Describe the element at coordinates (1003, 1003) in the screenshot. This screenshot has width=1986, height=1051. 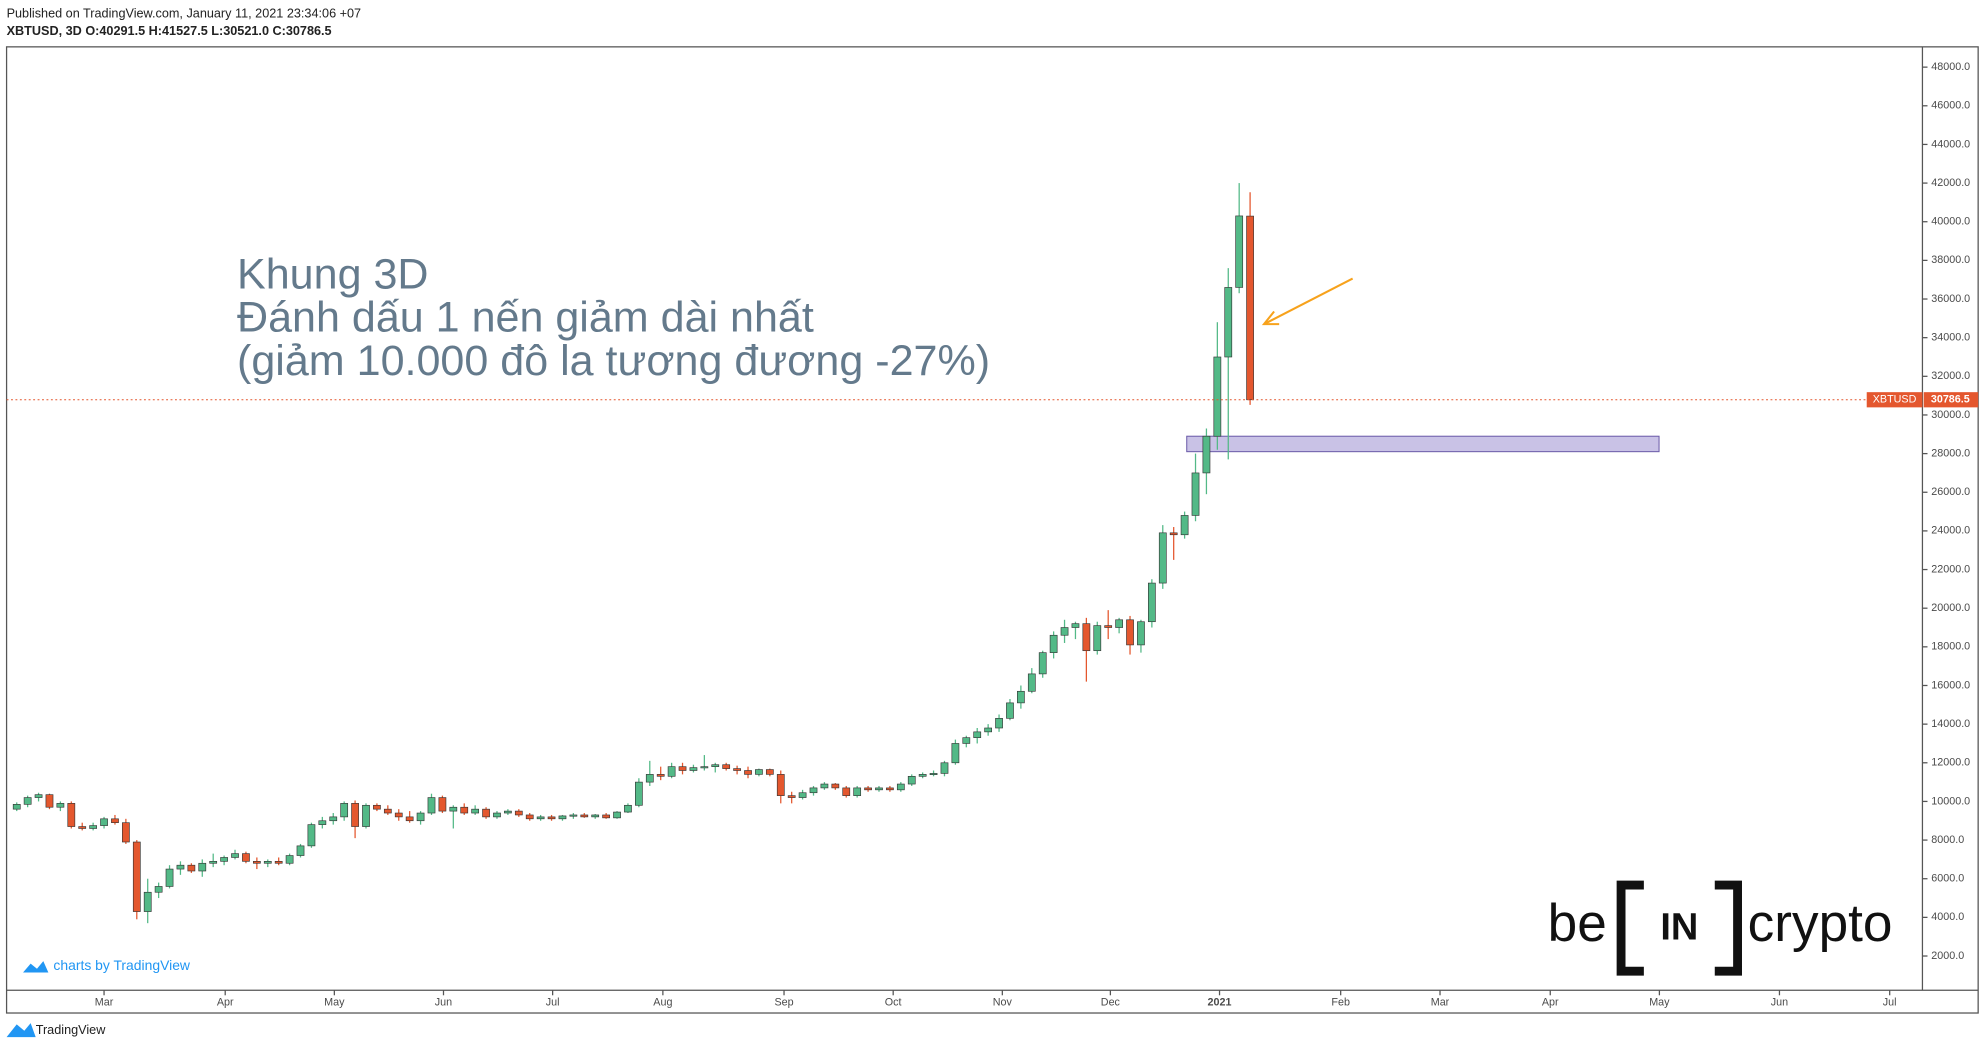
I see `x-tick-label: Nov` at that location.